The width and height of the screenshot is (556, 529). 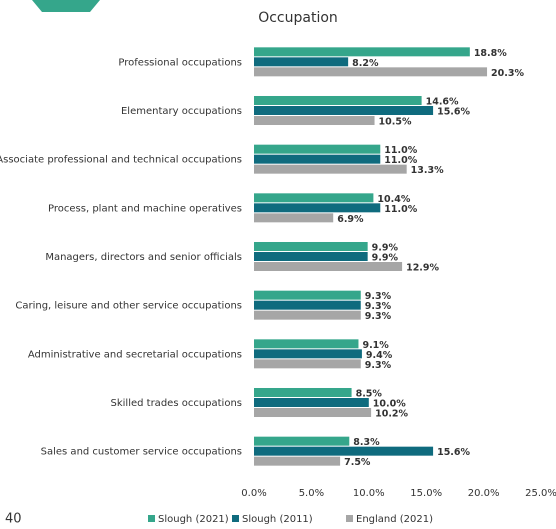 I want to click on y-tick-label: Professional occupations, so click(x=180, y=62).